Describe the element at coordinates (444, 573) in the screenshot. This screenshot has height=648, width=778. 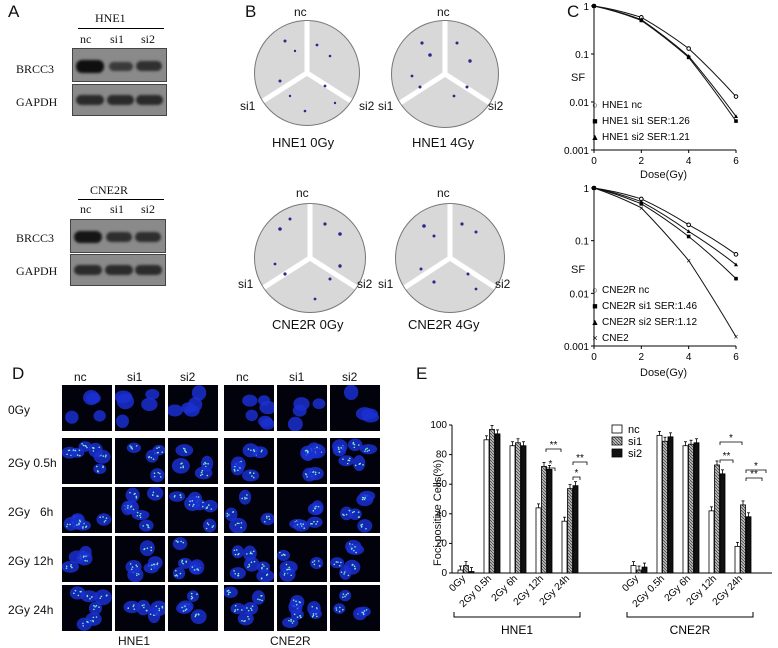
I see `y-tick-label: 0` at that location.